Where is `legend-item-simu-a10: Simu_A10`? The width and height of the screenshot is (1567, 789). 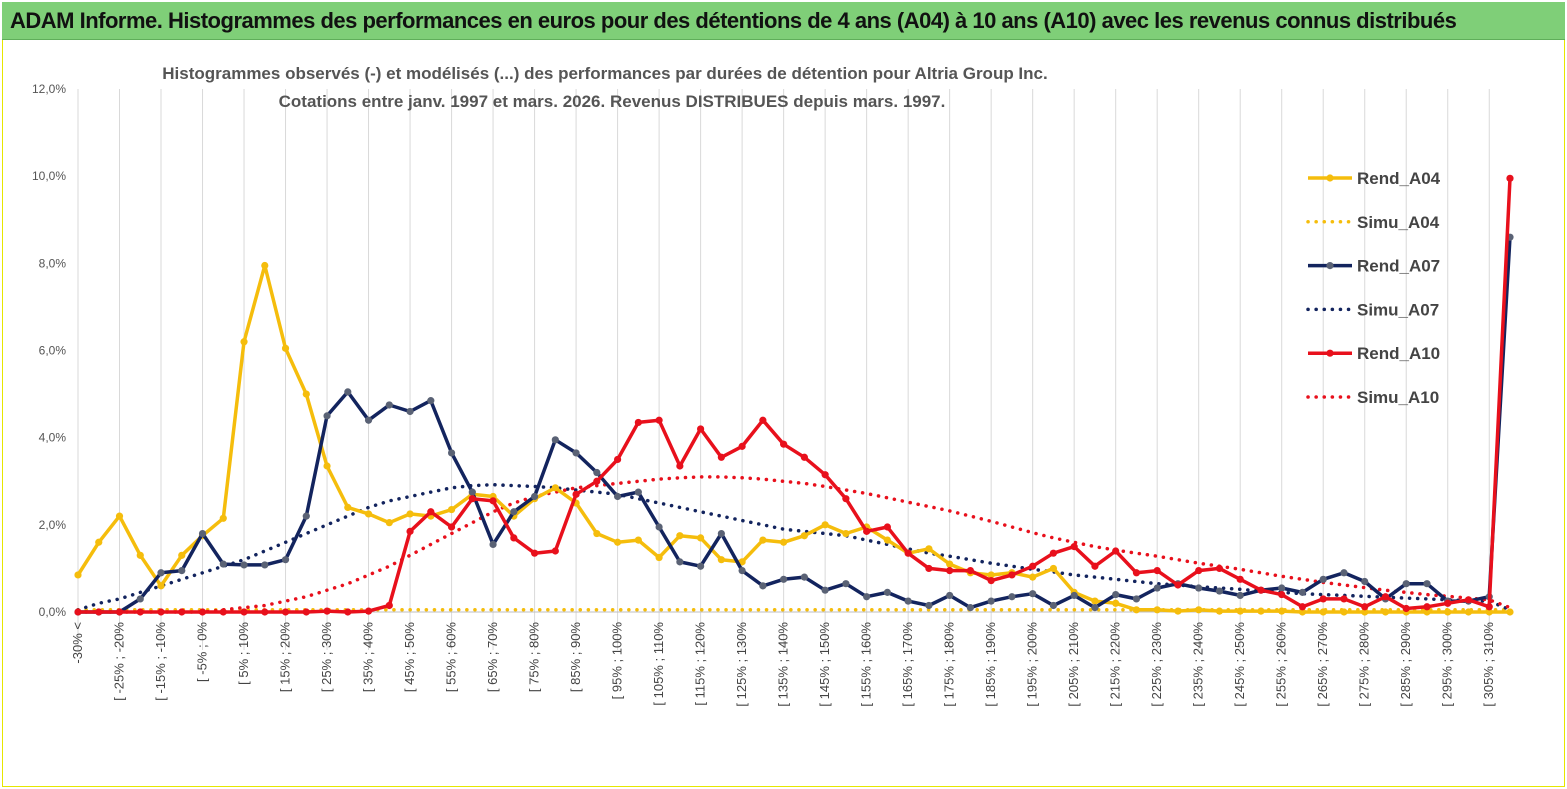
legend-item-simu-a10: Simu_A10 is located at coordinates (1372, 397).